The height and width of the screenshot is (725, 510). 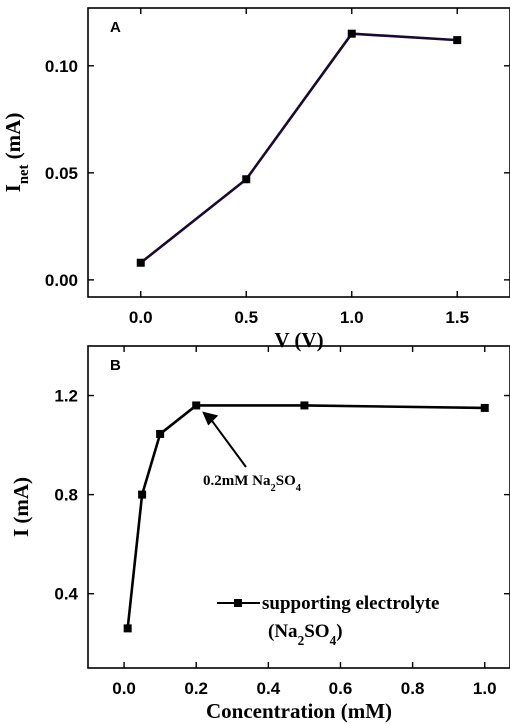 What do you see at coordinates (298, 340) in the screenshot?
I see `x-axis-title: V (V)` at bounding box center [298, 340].